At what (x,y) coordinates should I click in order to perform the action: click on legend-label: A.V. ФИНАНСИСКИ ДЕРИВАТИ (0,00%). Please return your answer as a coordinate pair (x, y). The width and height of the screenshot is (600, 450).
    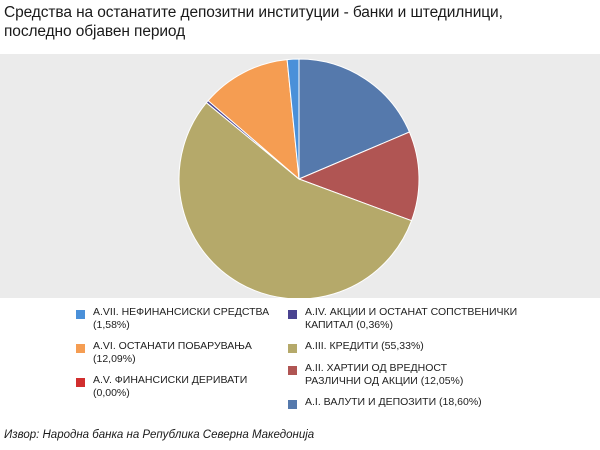
    Looking at the image, I should click on (170, 386).